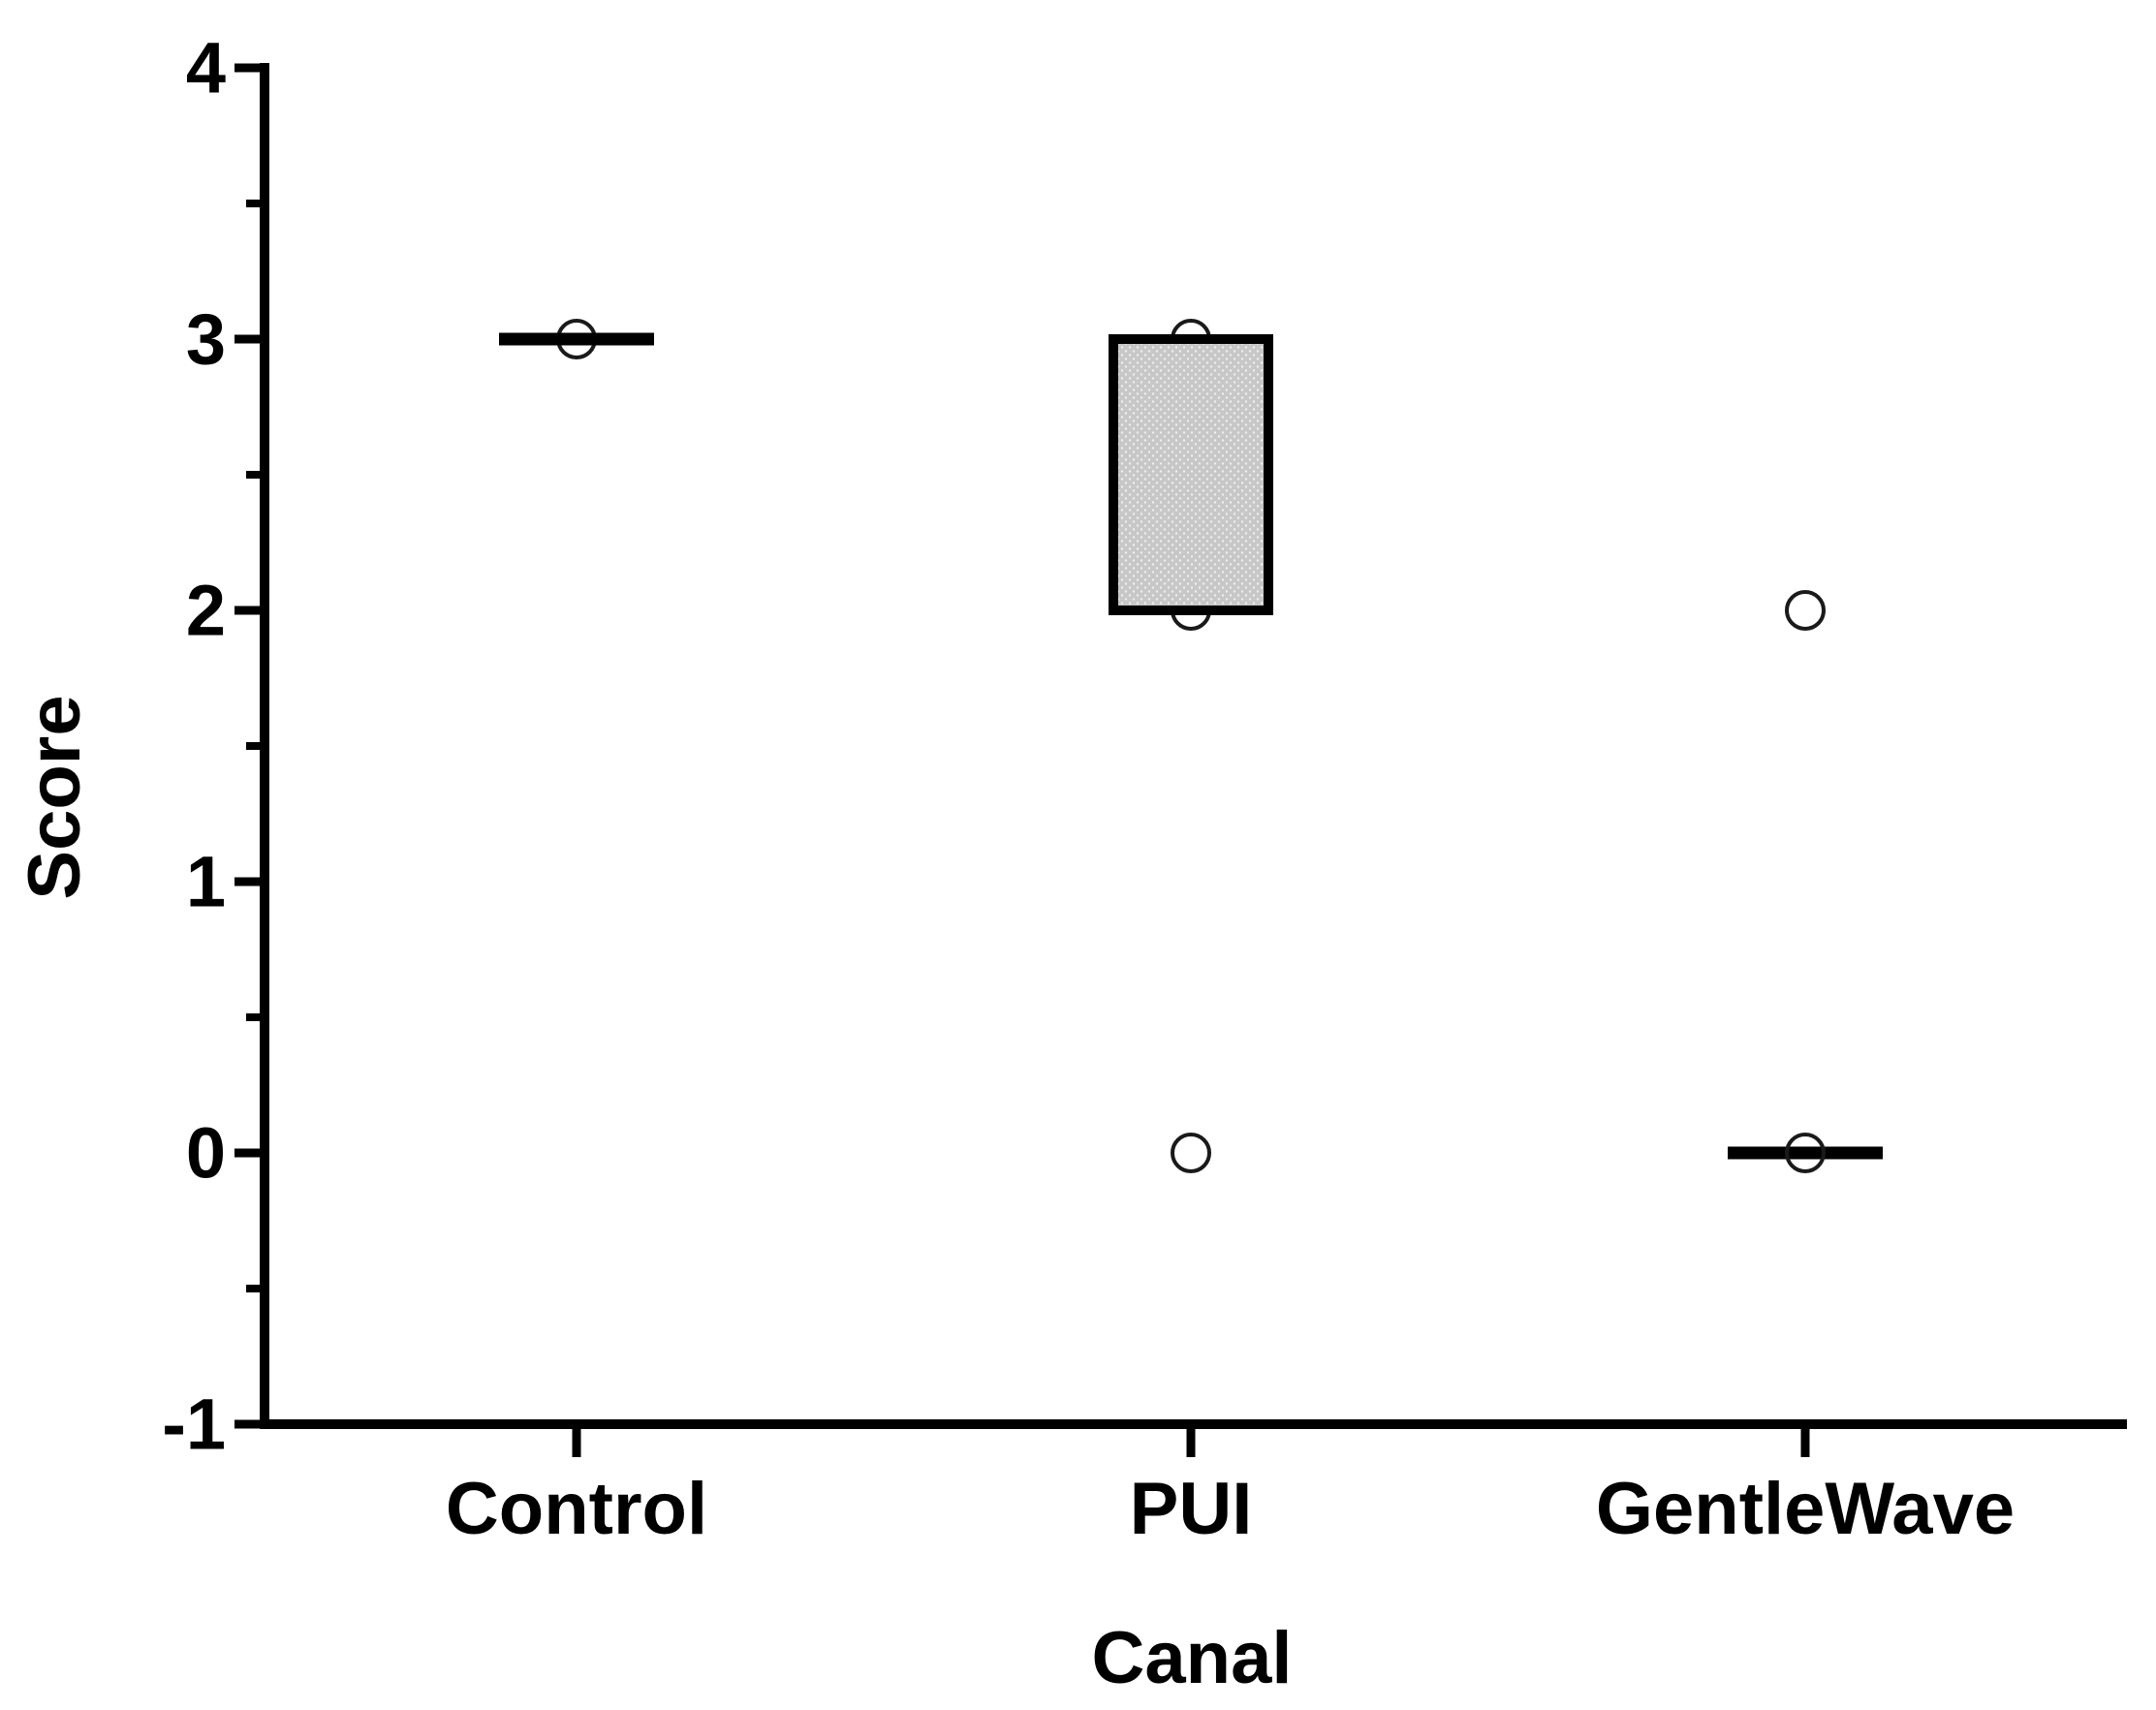 The image size is (2156, 1710). What do you see at coordinates (206, 611) in the screenshot?
I see `y-tick-label: 2` at bounding box center [206, 611].